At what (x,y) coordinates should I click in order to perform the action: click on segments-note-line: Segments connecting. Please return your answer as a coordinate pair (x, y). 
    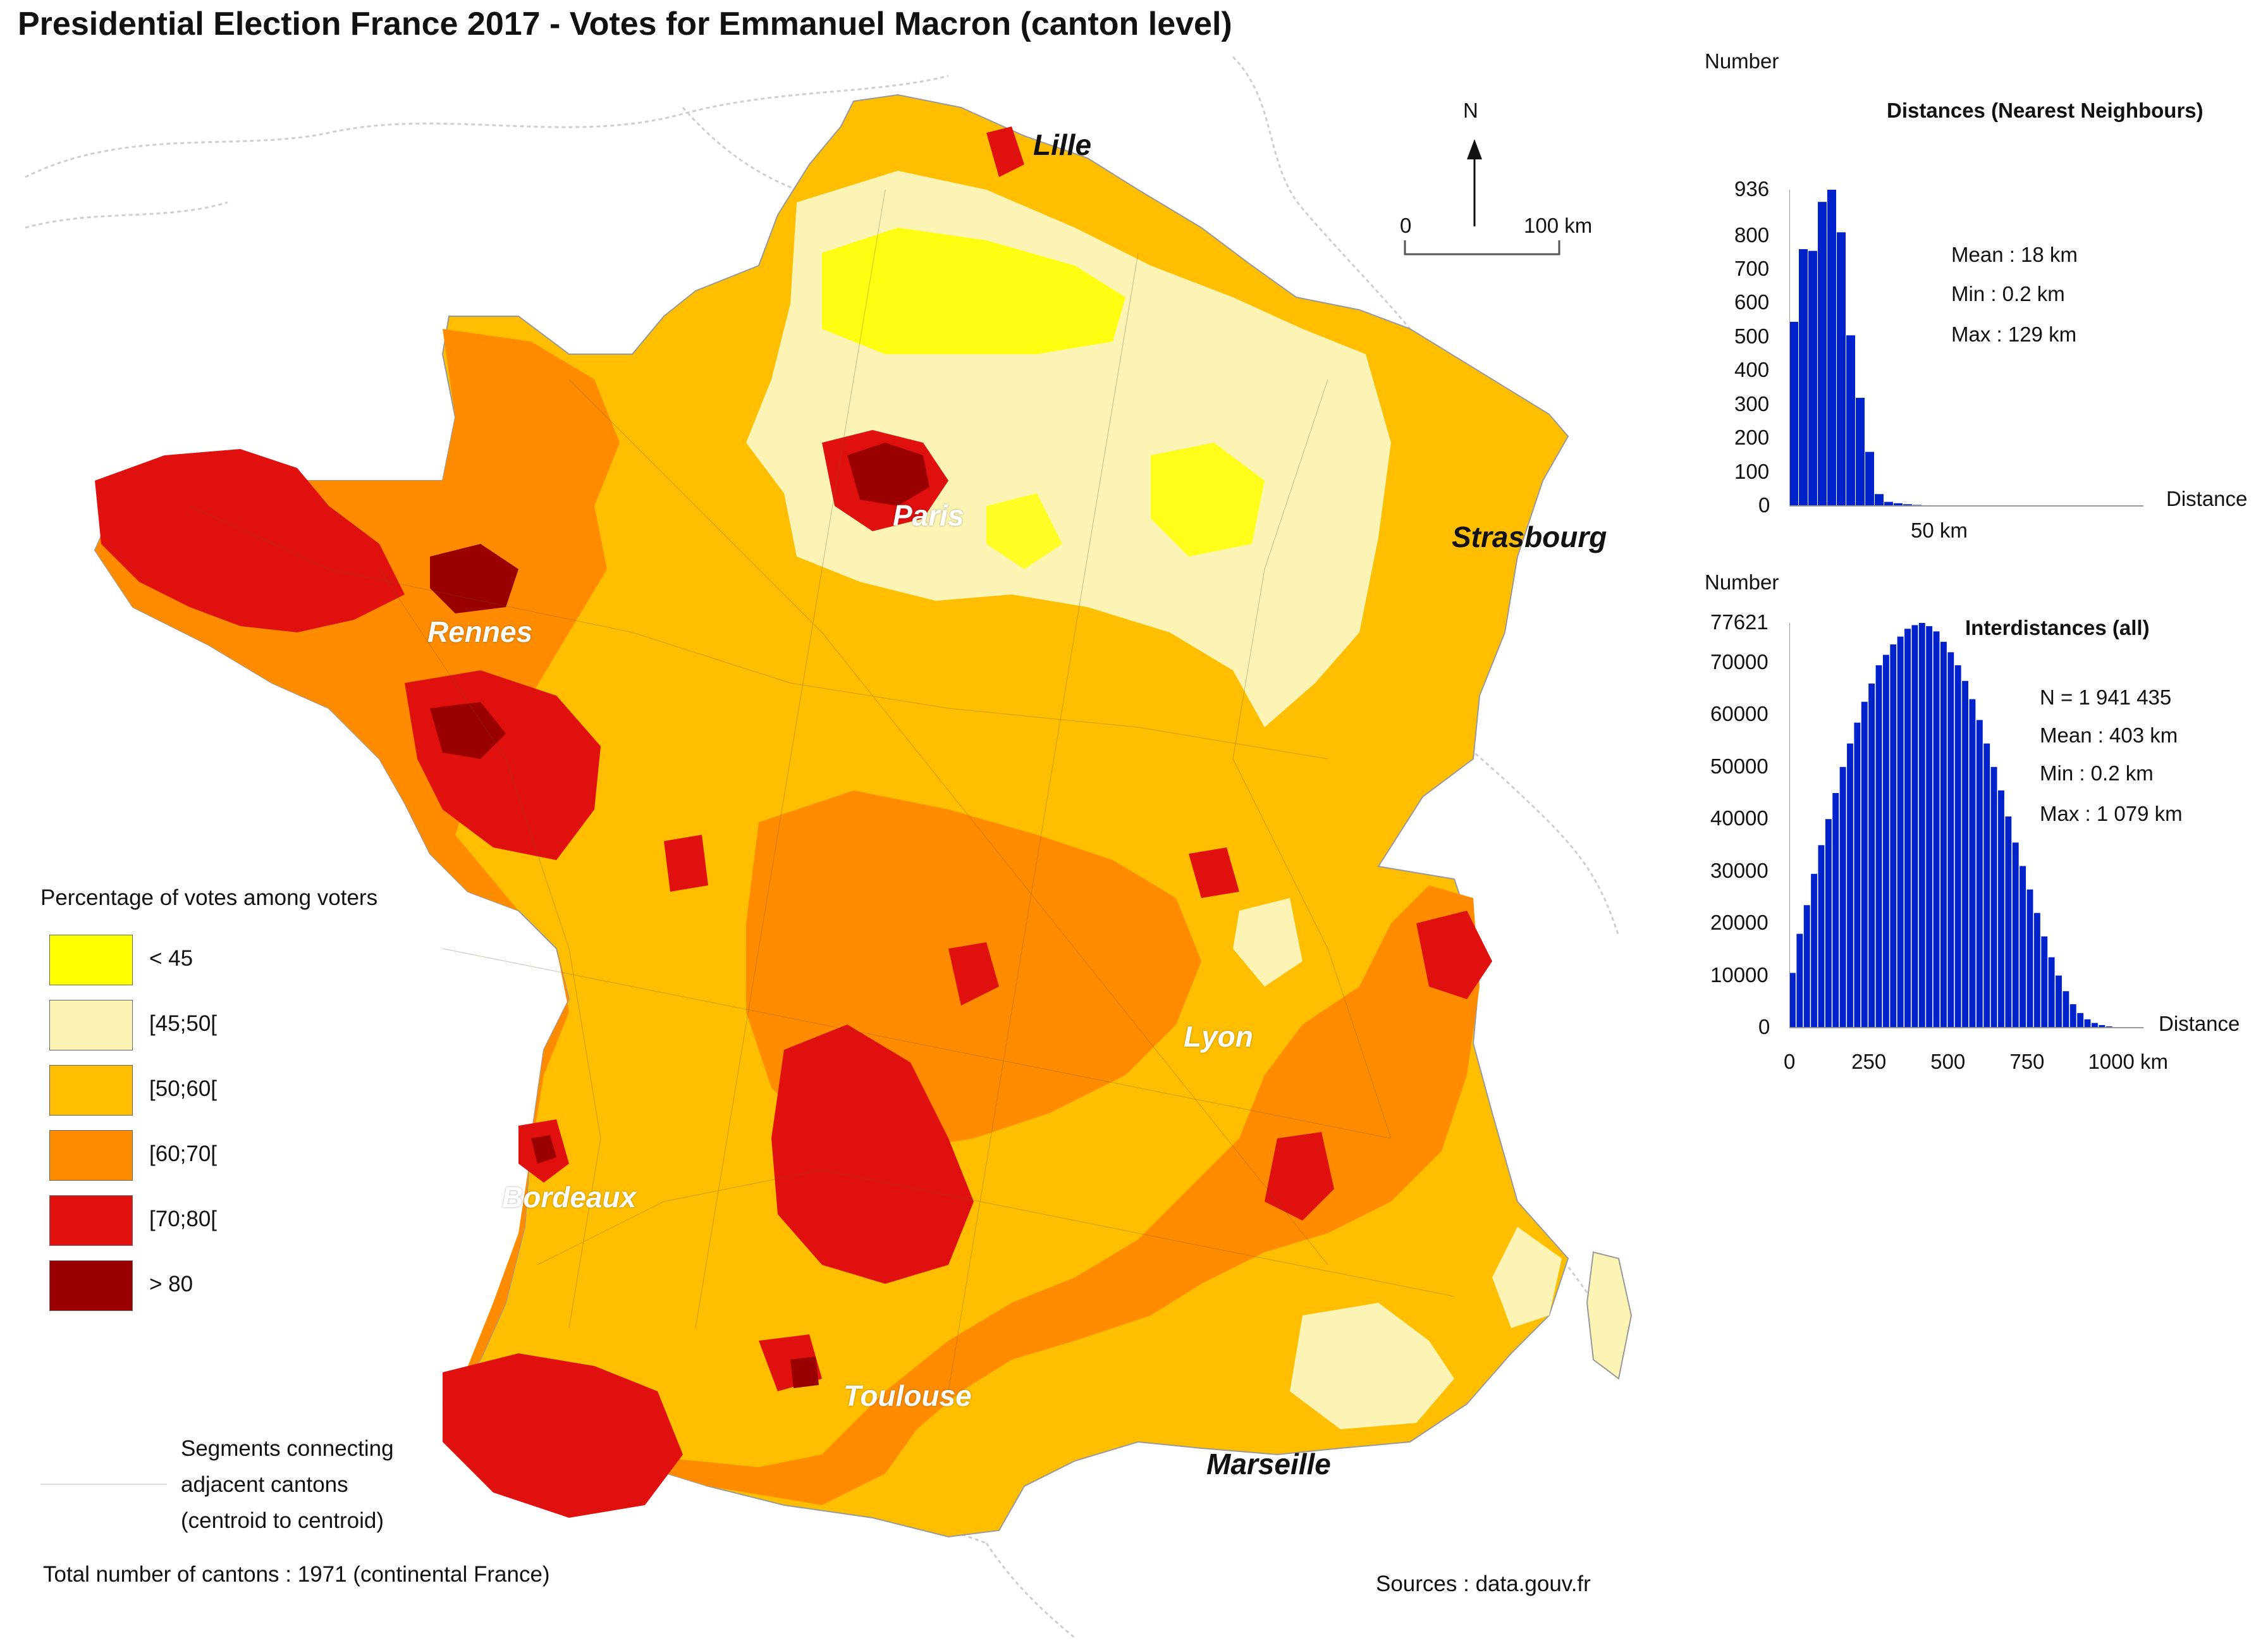
    Looking at the image, I should click on (287, 1448).